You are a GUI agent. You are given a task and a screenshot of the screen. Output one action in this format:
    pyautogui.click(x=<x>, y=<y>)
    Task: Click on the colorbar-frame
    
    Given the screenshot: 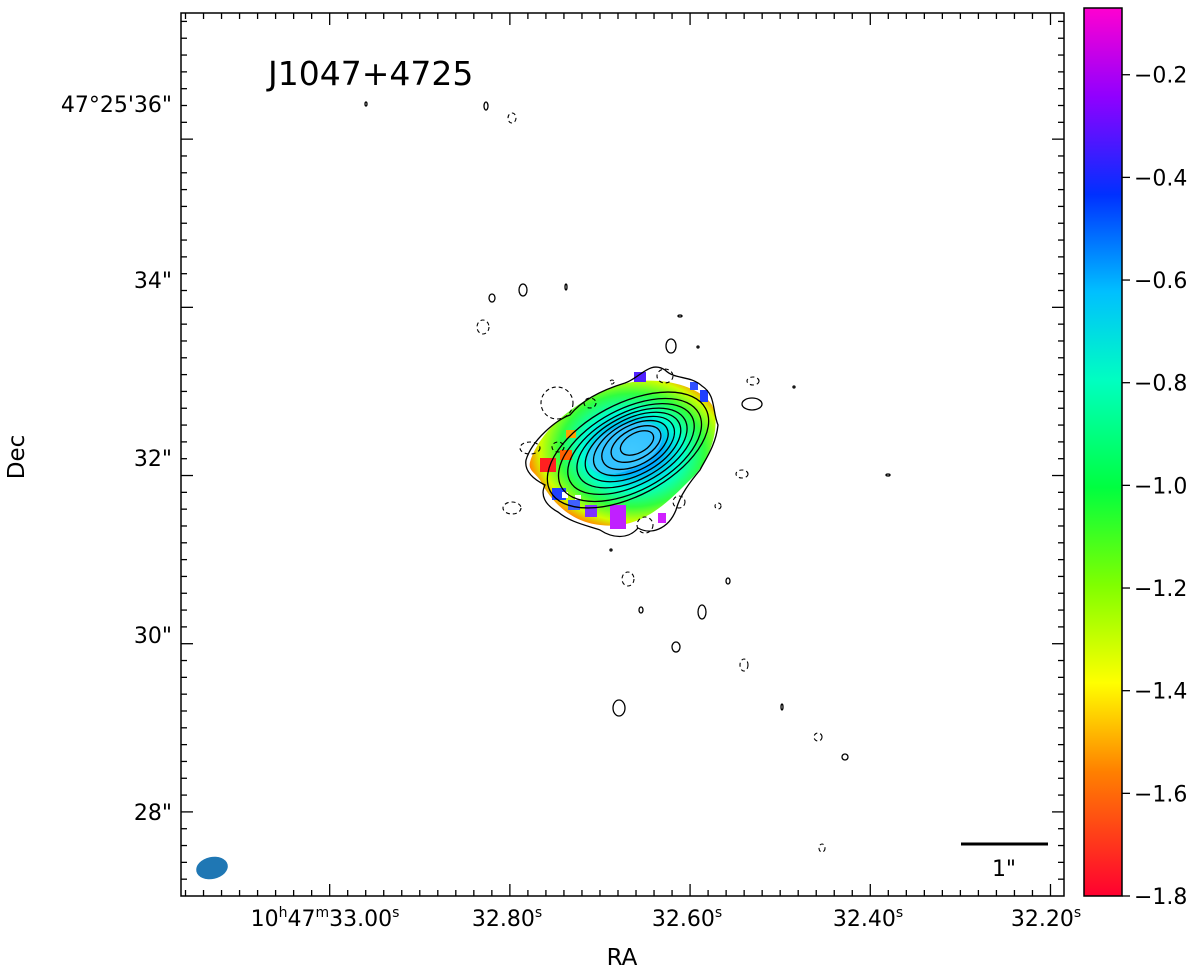 What is the action you would take?
    pyautogui.click(x=1103, y=452)
    